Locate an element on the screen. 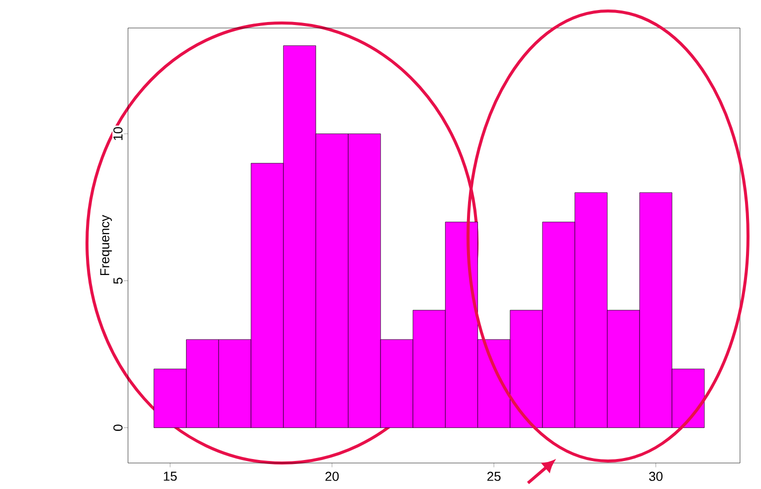 This screenshot has width=761, height=489. y-tick-label: 0 is located at coordinates (118, 427).